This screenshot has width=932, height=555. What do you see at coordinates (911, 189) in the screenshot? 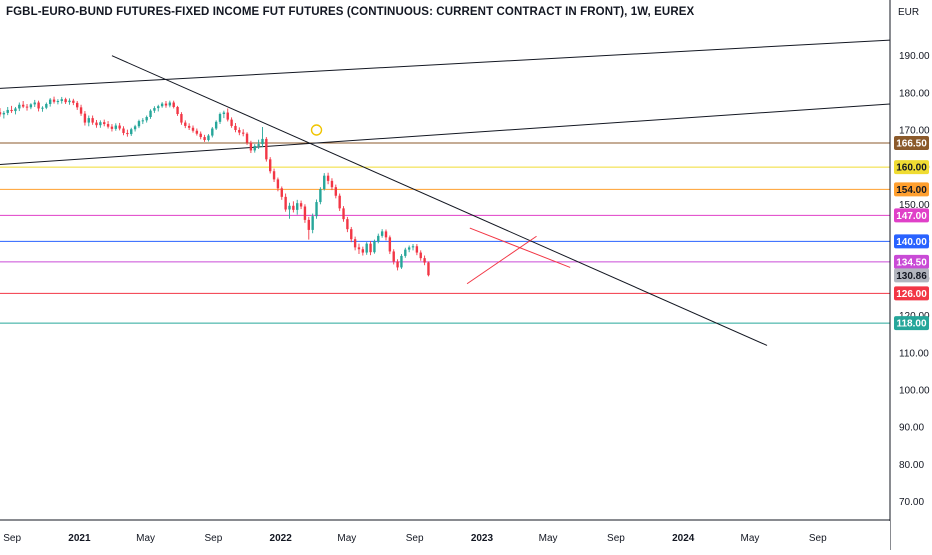
I see `price-badge-2-bg` at bounding box center [911, 189].